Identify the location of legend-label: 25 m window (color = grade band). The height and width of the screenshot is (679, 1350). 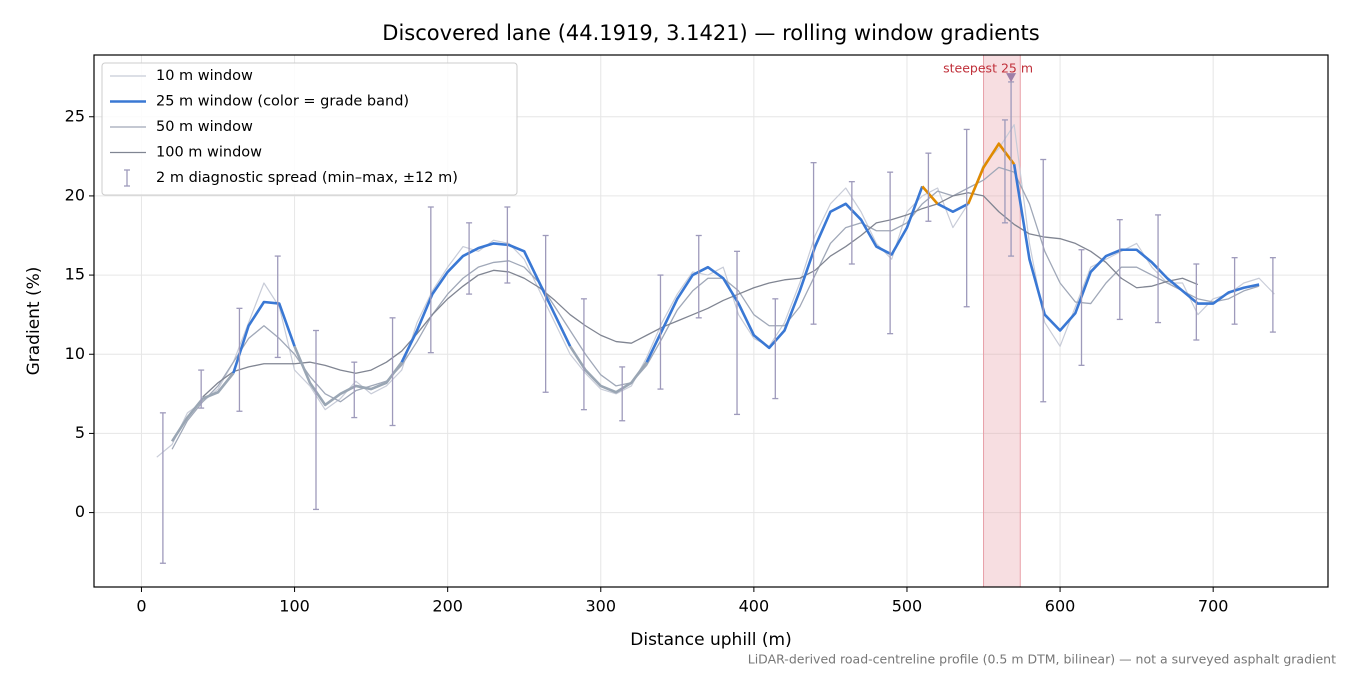
(282, 102).